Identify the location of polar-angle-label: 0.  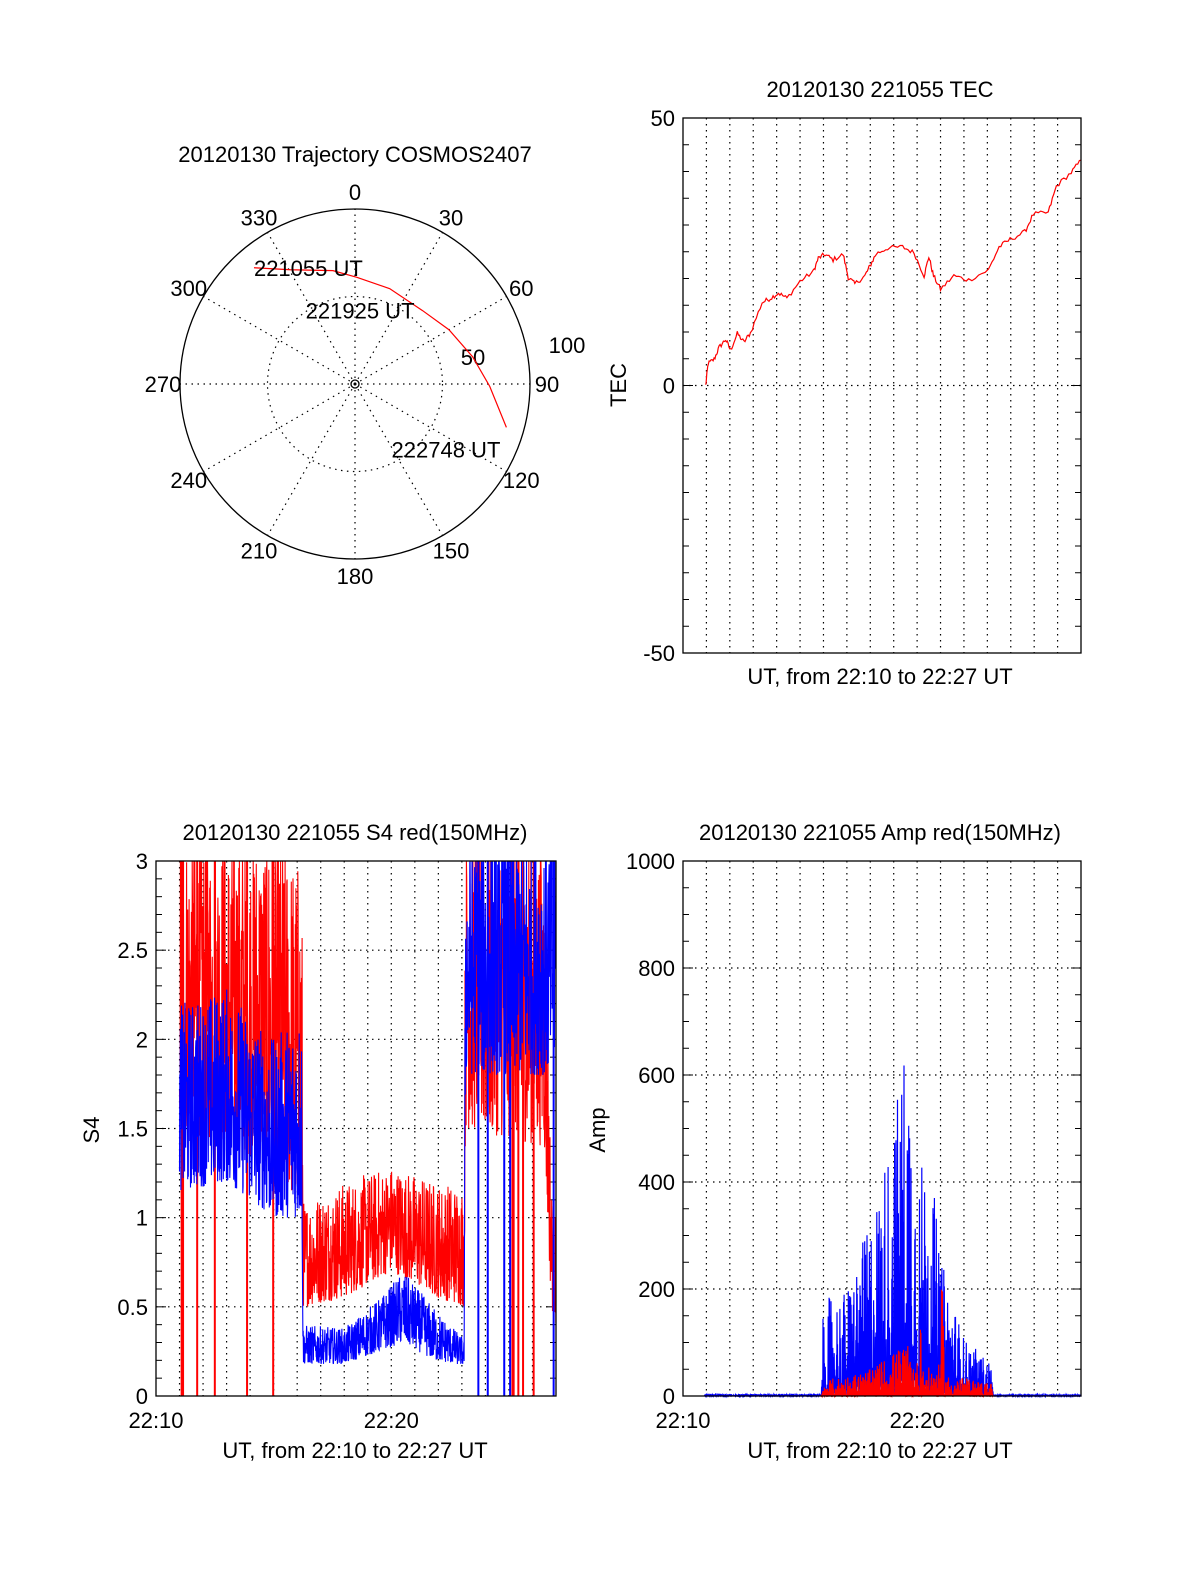
(355, 192).